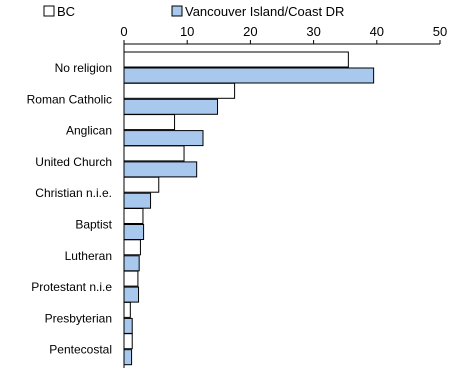 The width and height of the screenshot is (462, 377). What do you see at coordinates (73, 193) in the screenshot?
I see `category-label-4: Christian n.i.e.` at bounding box center [73, 193].